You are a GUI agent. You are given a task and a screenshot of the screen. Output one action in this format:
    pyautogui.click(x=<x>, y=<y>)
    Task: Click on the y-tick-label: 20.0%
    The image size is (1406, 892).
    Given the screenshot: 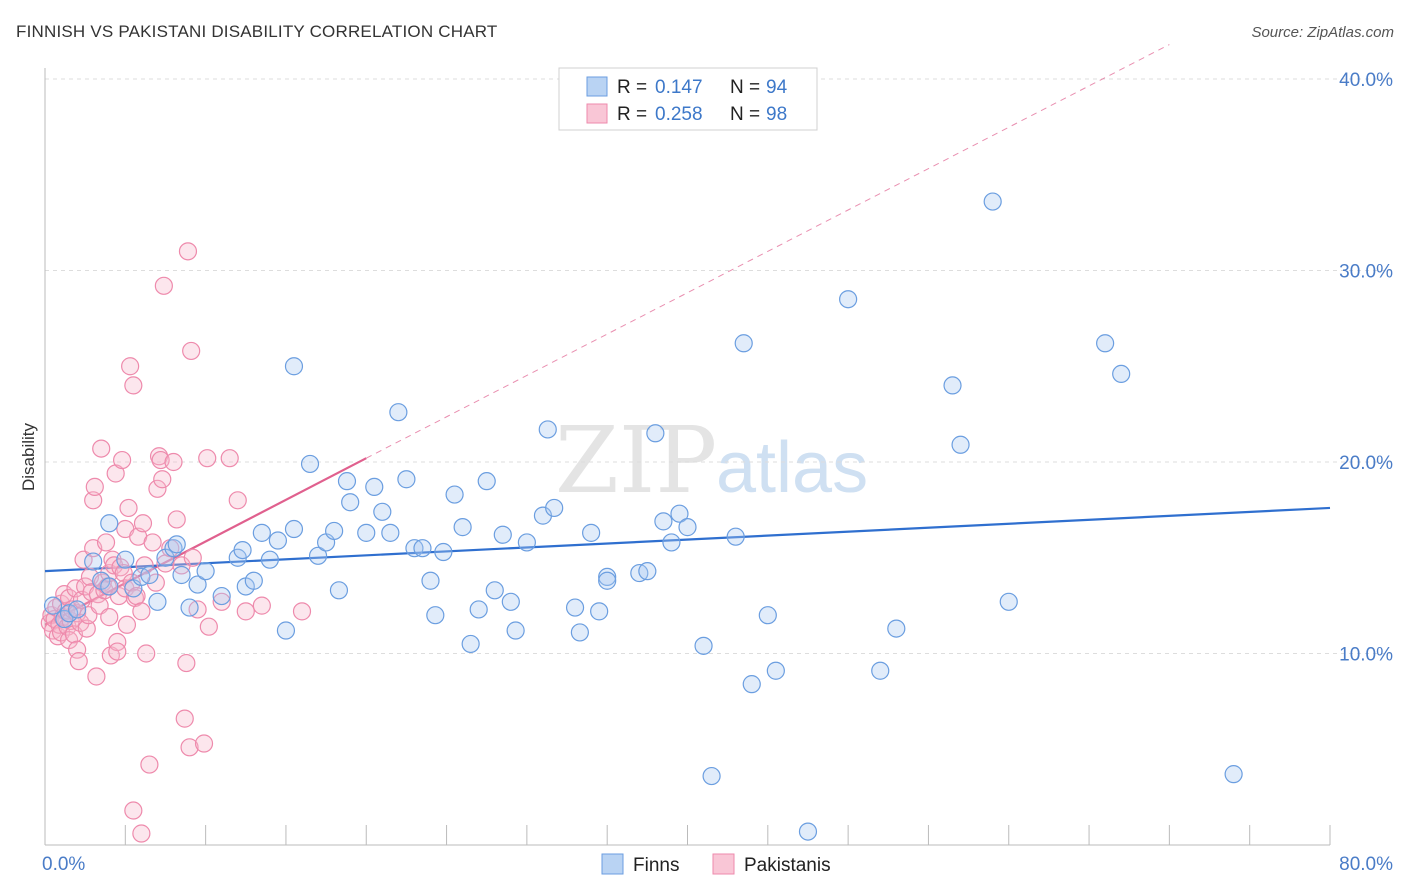 What is the action you would take?
    pyautogui.click(x=1366, y=463)
    